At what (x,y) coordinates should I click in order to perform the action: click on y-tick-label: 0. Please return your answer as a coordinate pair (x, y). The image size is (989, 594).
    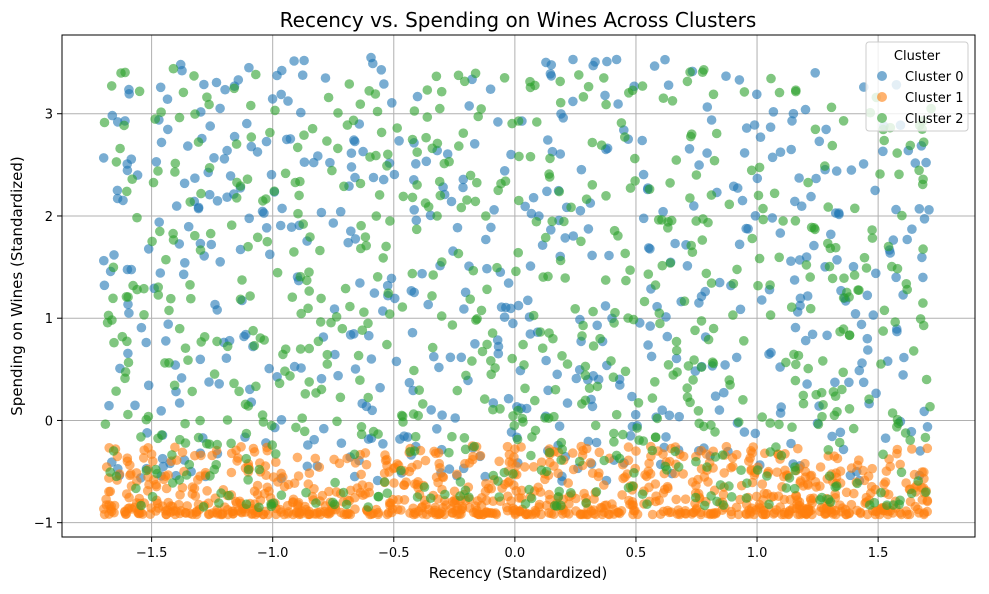
    Looking at the image, I should click on (49, 421).